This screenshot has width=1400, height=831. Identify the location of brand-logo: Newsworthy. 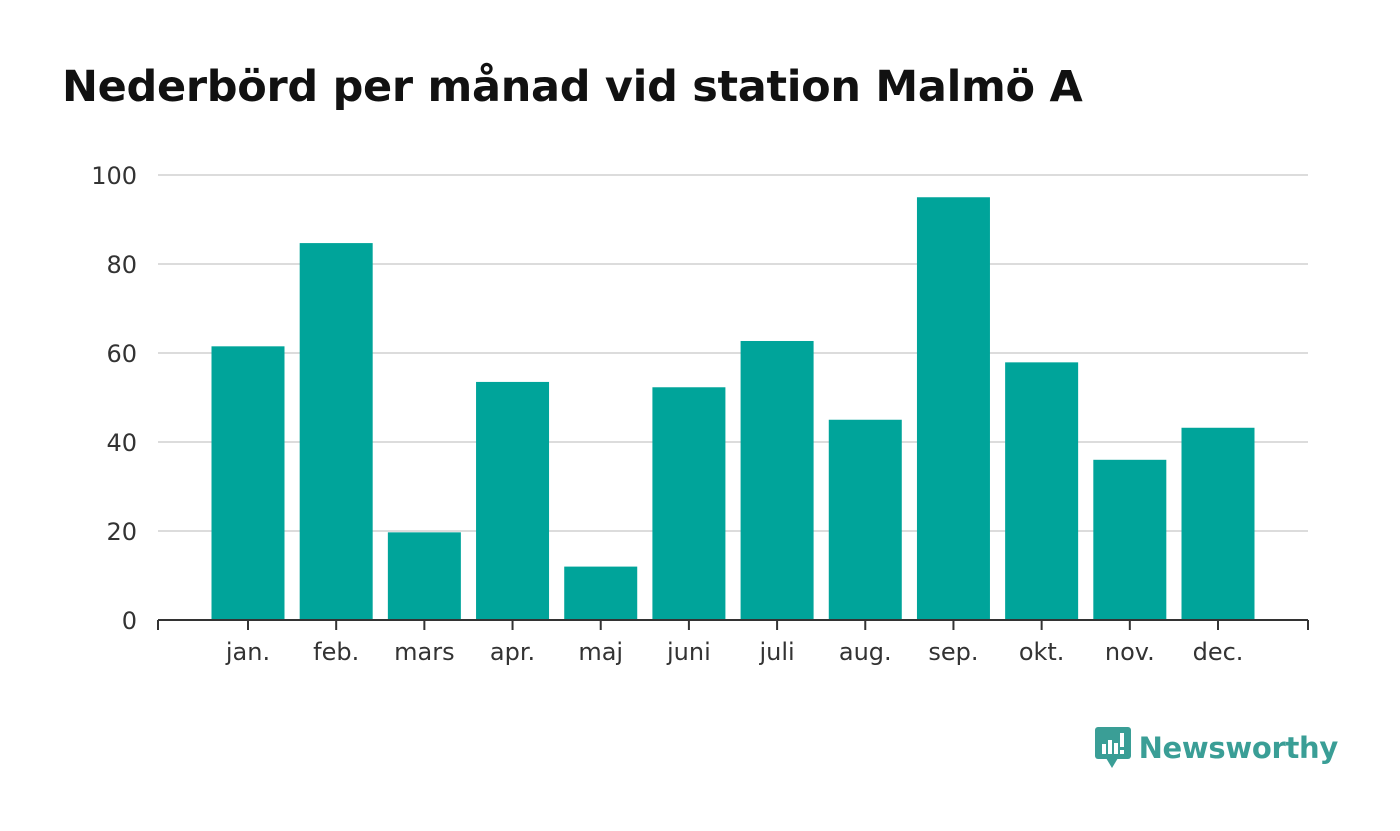
(1216, 748).